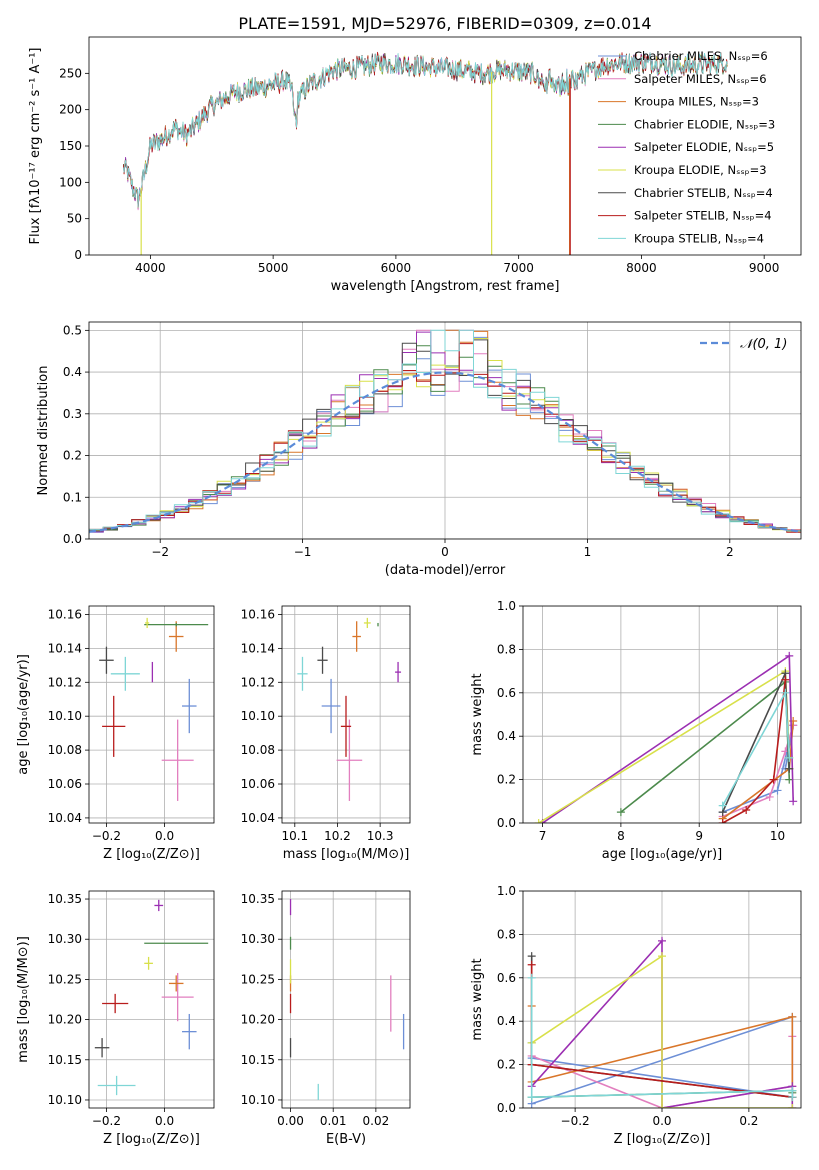  Describe the element at coordinates (621, 836) in the screenshot. I see `x-tick-label: 8` at that location.